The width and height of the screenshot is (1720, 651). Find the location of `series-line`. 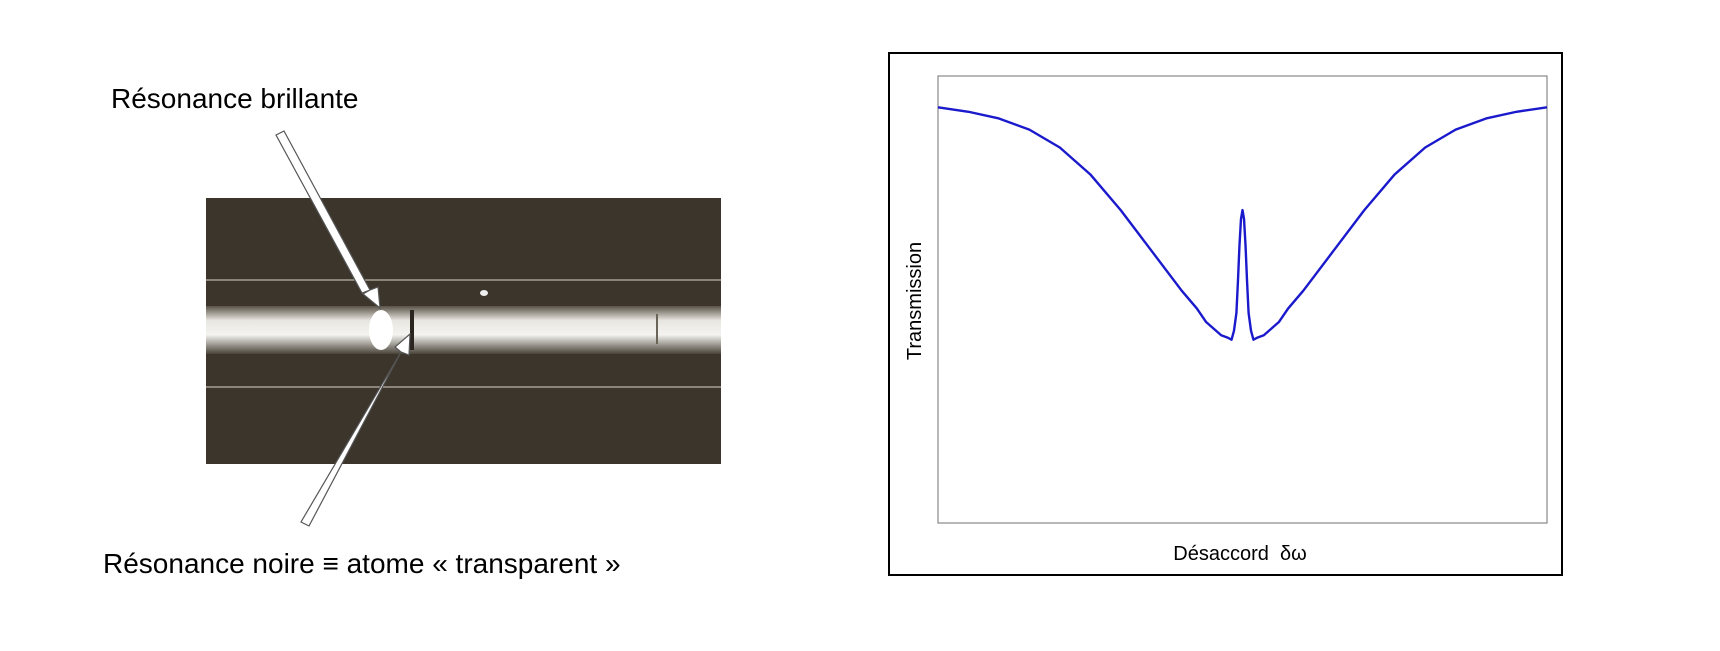

series-line is located at coordinates (1242, 223).